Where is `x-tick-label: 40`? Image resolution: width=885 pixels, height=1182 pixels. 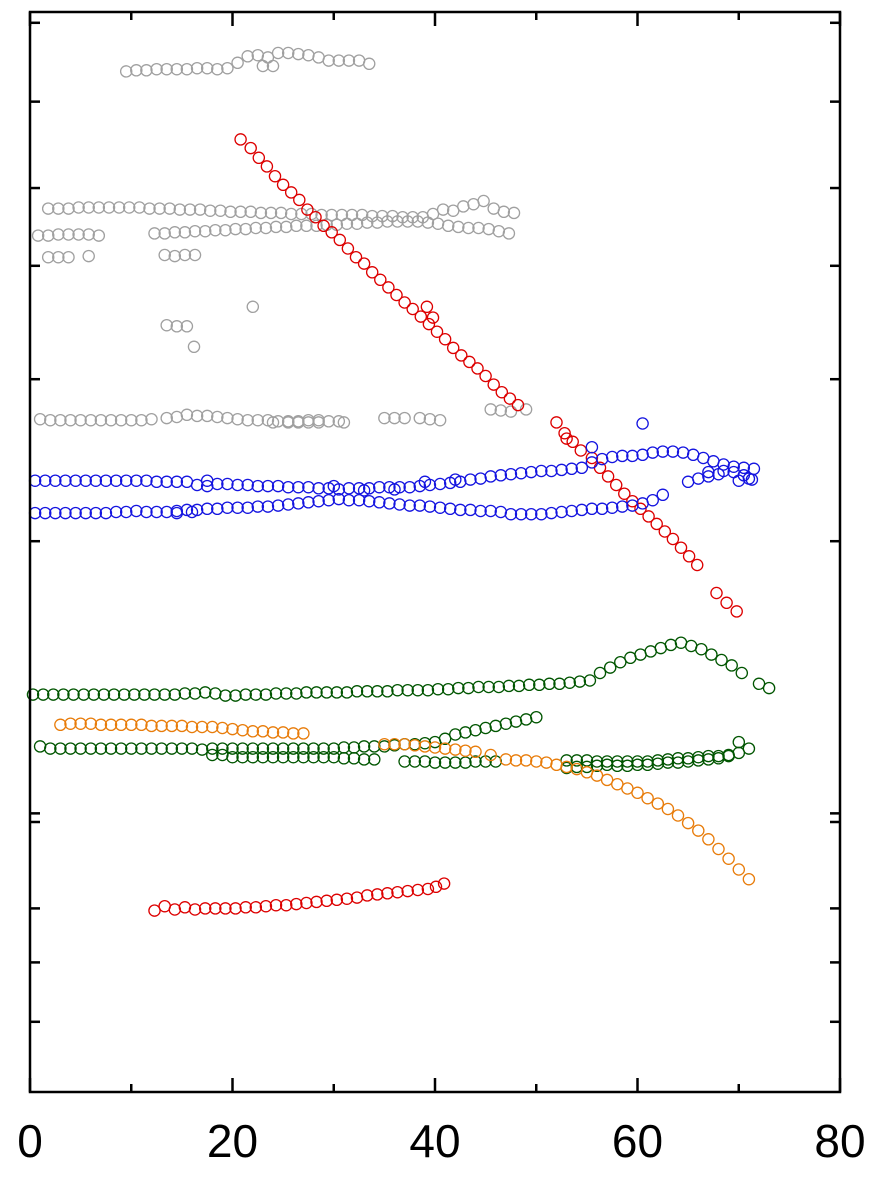 x-tick-label: 40 is located at coordinates (434, 1141).